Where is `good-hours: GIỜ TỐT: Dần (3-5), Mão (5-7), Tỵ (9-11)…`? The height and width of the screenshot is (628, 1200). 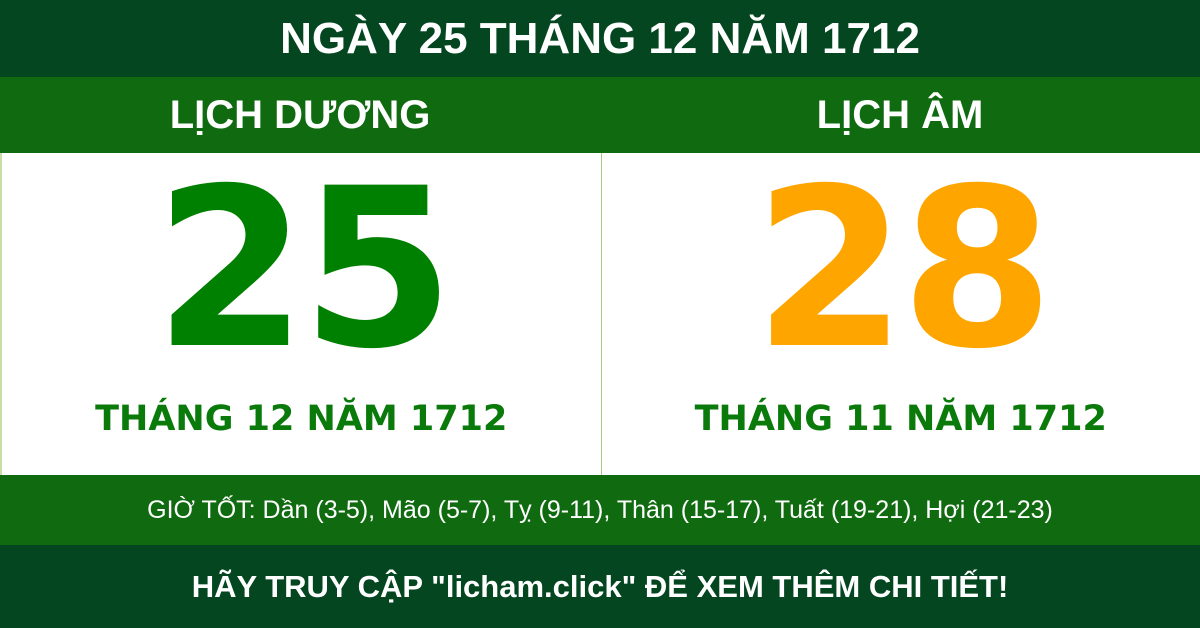
good-hours: GIỜ TỐT: Dần (3-5), Mão (5-7), Tỵ (9-11)… is located at coordinates (600, 510).